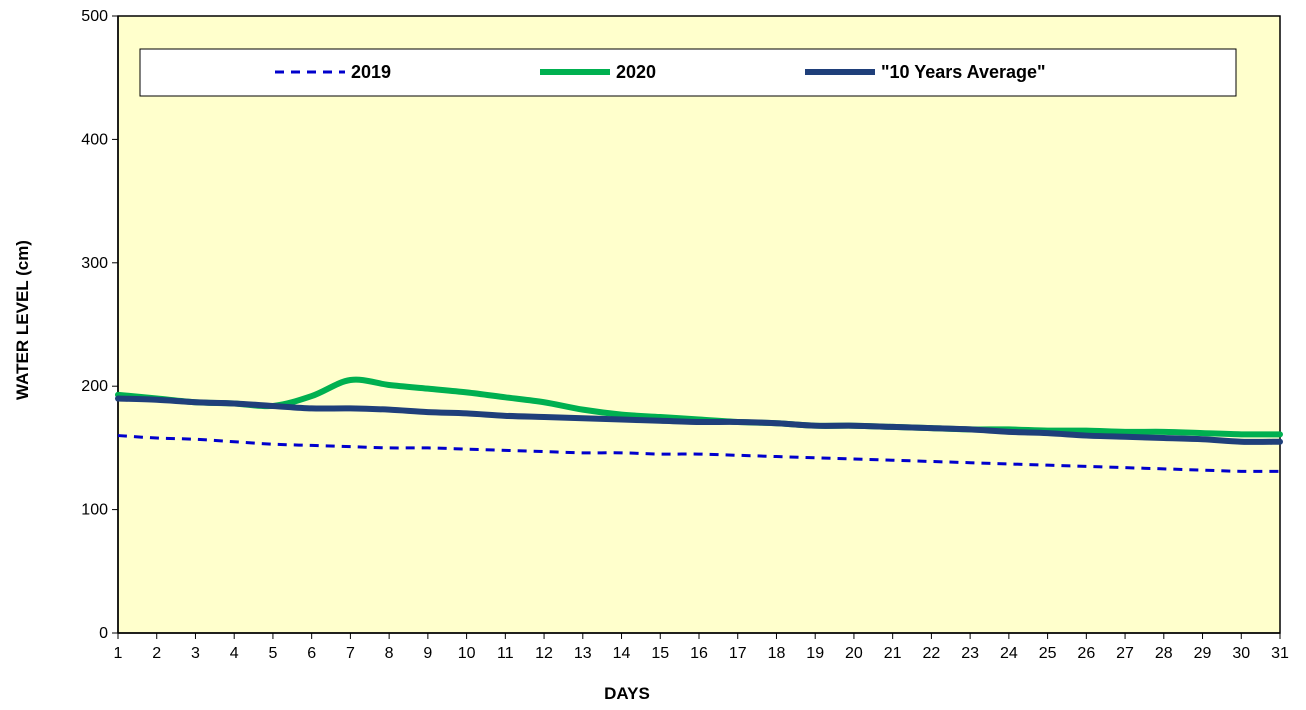 The width and height of the screenshot is (1306, 710). Describe the element at coordinates (350, 653) in the screenshot. I see `x-tick-label: 7` at that location.